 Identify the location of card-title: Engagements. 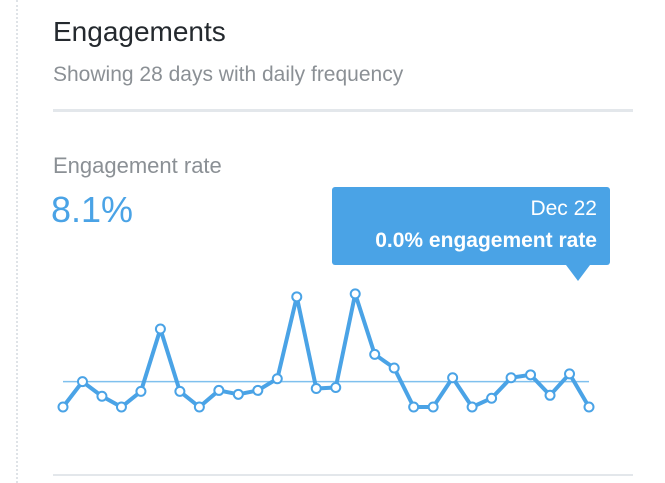
(139, 31).